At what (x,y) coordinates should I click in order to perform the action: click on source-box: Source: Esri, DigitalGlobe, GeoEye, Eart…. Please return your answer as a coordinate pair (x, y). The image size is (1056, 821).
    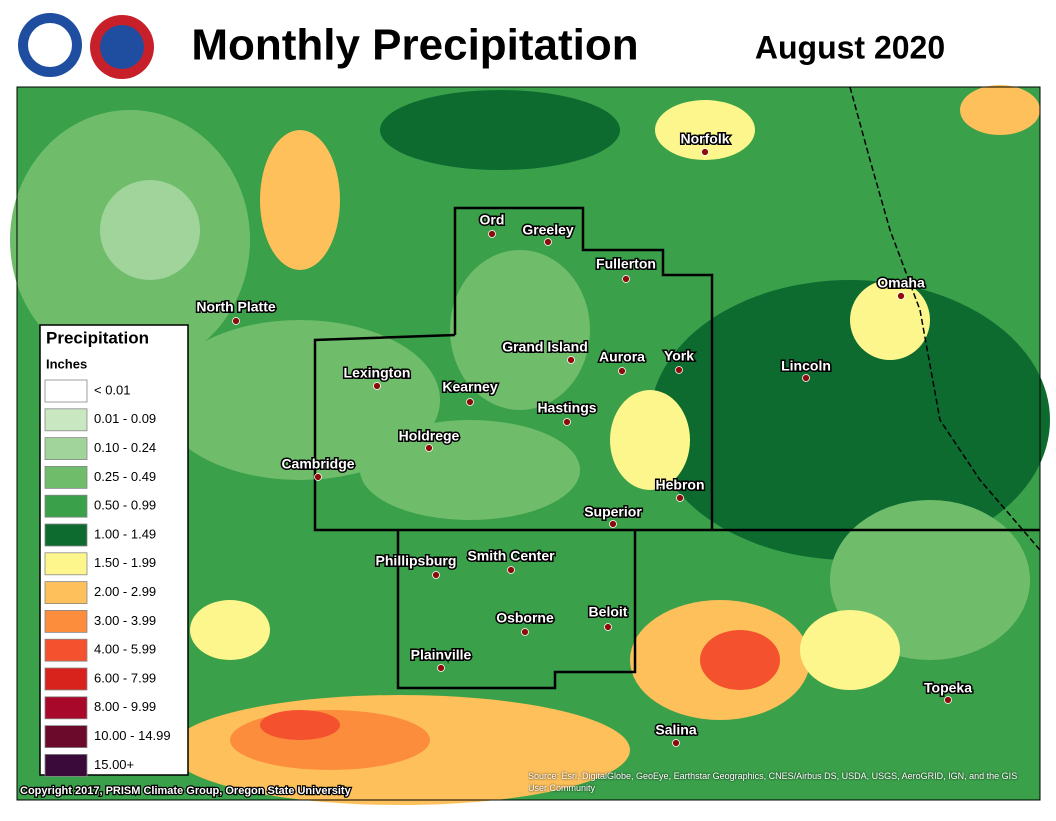
    Looking at the image, I should click on (773, 782).